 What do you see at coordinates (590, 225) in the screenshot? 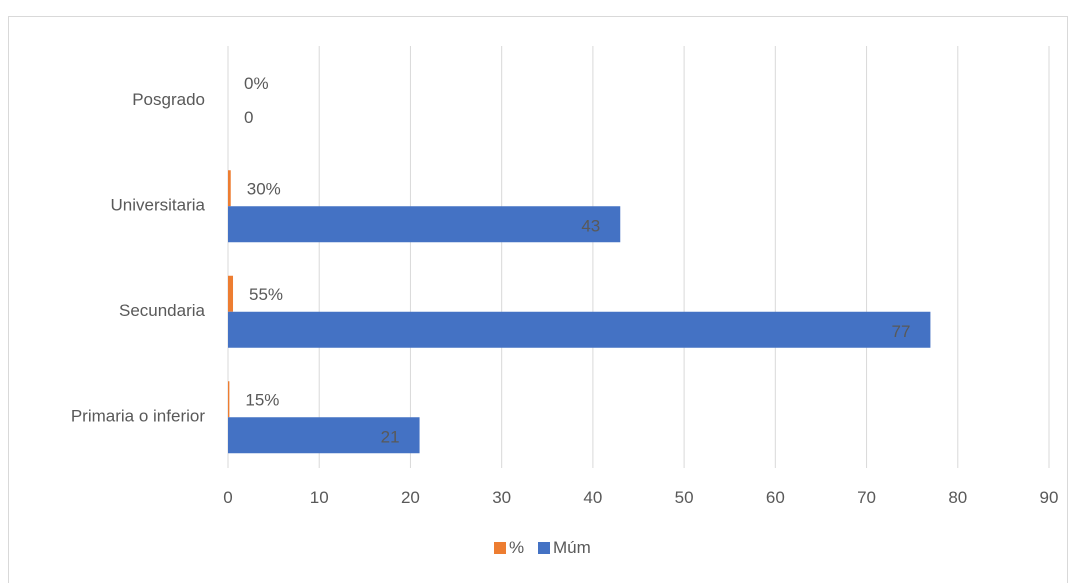
I see `data-label-count: 43` at bounding box center [590, 225].